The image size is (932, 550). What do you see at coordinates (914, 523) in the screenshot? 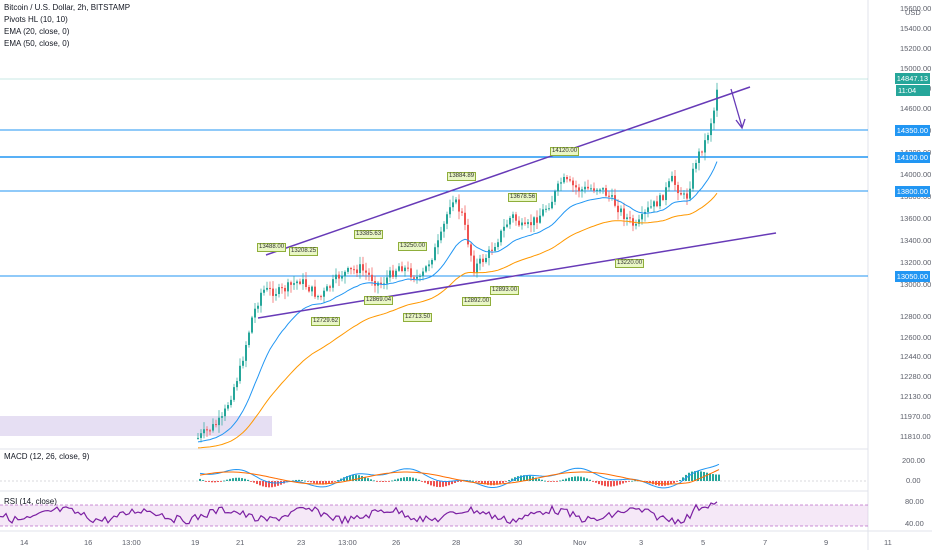
I see `rsi-tick-40: 40.00` at bounding box center [914, 523].